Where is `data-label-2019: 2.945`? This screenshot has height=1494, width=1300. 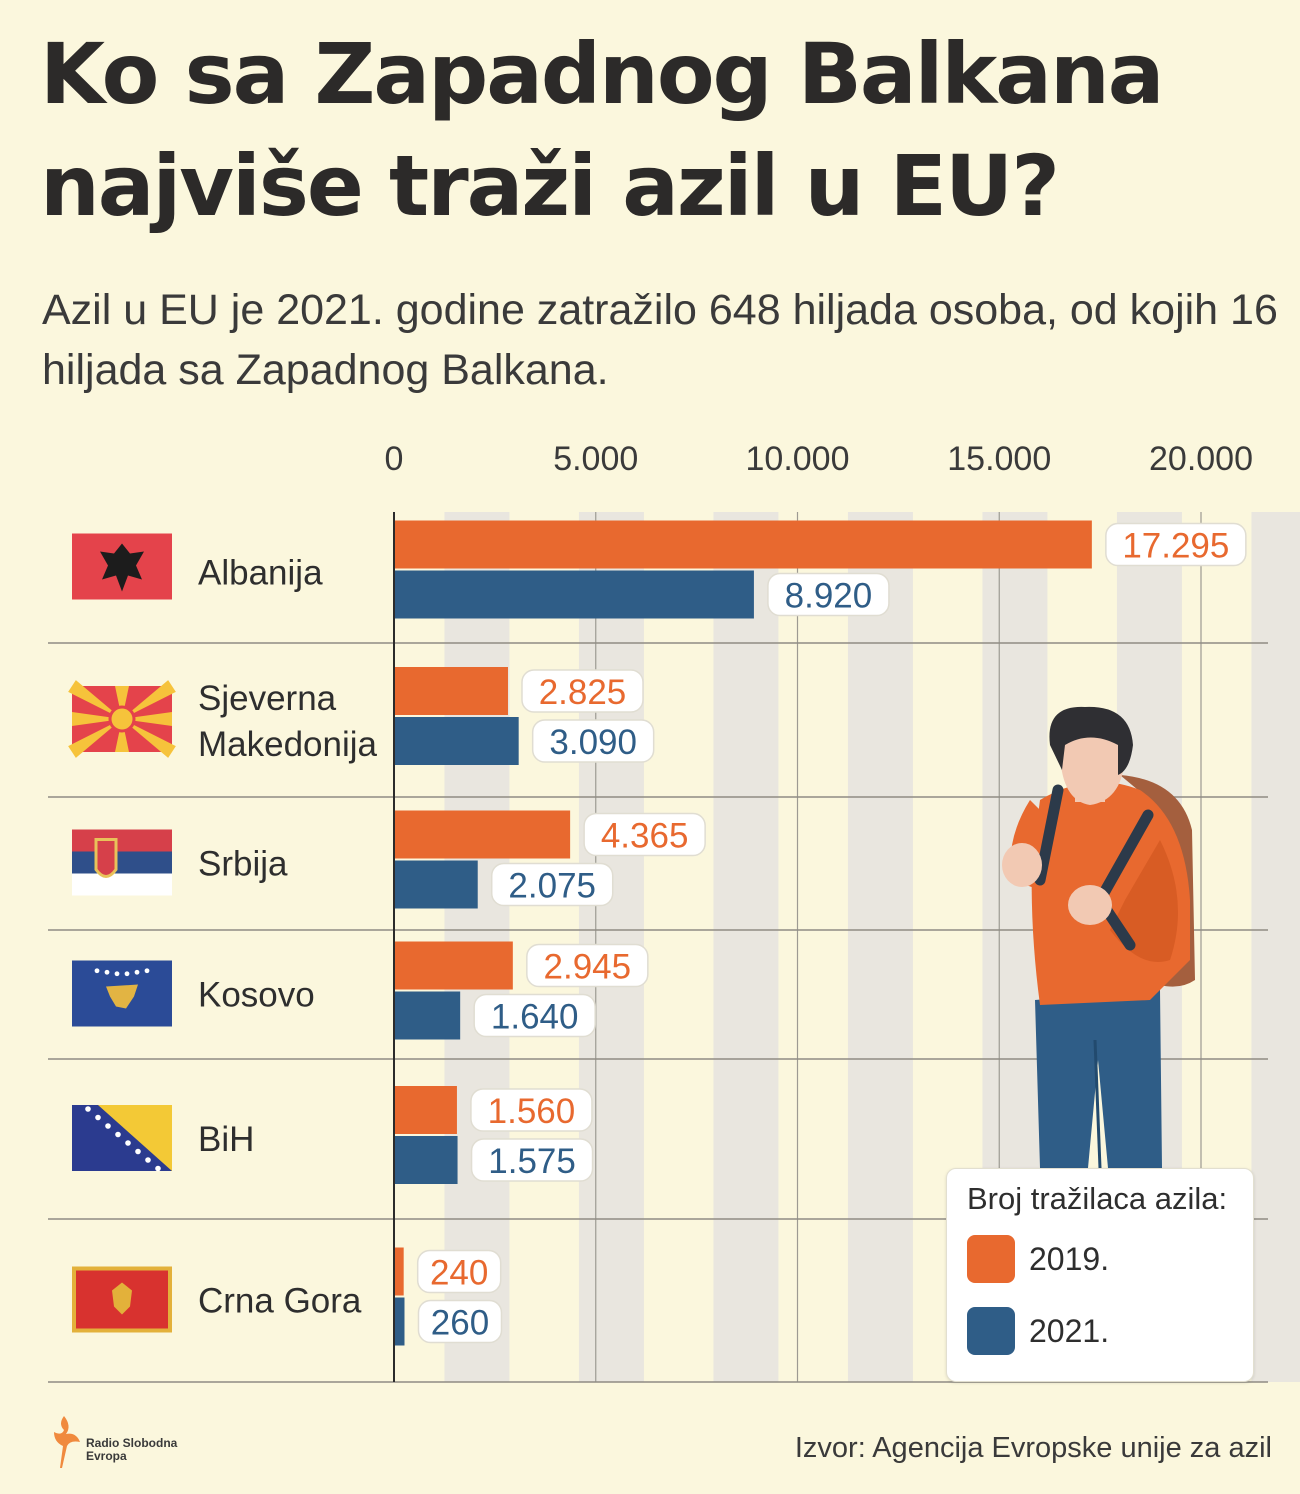
data-label-2019: 2.945 is located at coordinates (588, 967).